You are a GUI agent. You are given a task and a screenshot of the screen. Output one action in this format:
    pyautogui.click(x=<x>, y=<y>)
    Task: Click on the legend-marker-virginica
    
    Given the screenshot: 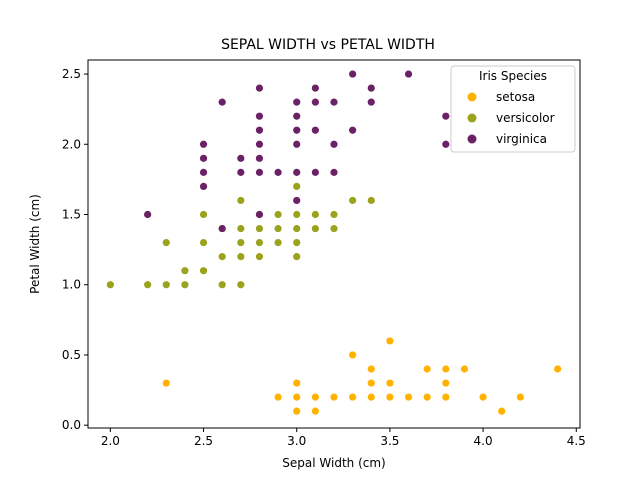 What is the action you would take?
    pyautogui.click(x=472, y=139)
    